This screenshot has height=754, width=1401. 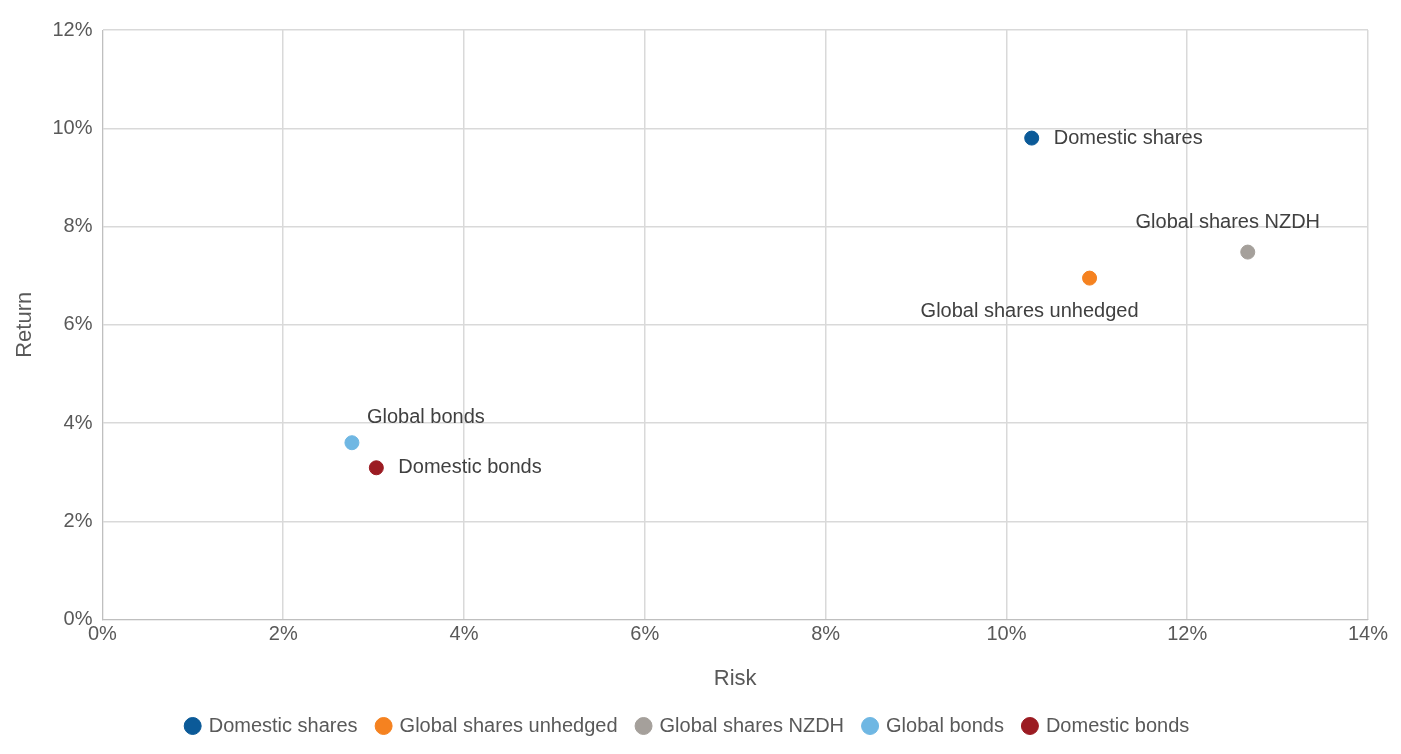 I want to click on y-tick-label: 8%, so click(x=78, y=225).